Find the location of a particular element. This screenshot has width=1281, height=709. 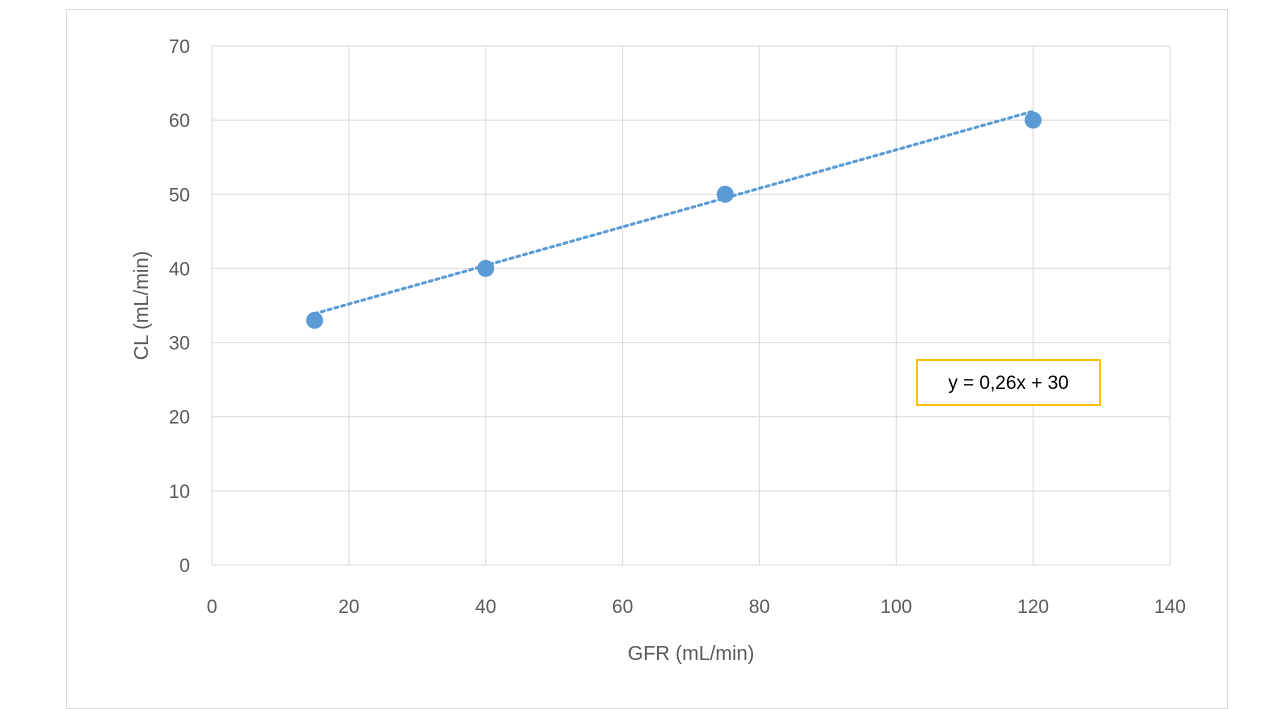

x-tick-label: 0 is located at coordinates (212, 607).